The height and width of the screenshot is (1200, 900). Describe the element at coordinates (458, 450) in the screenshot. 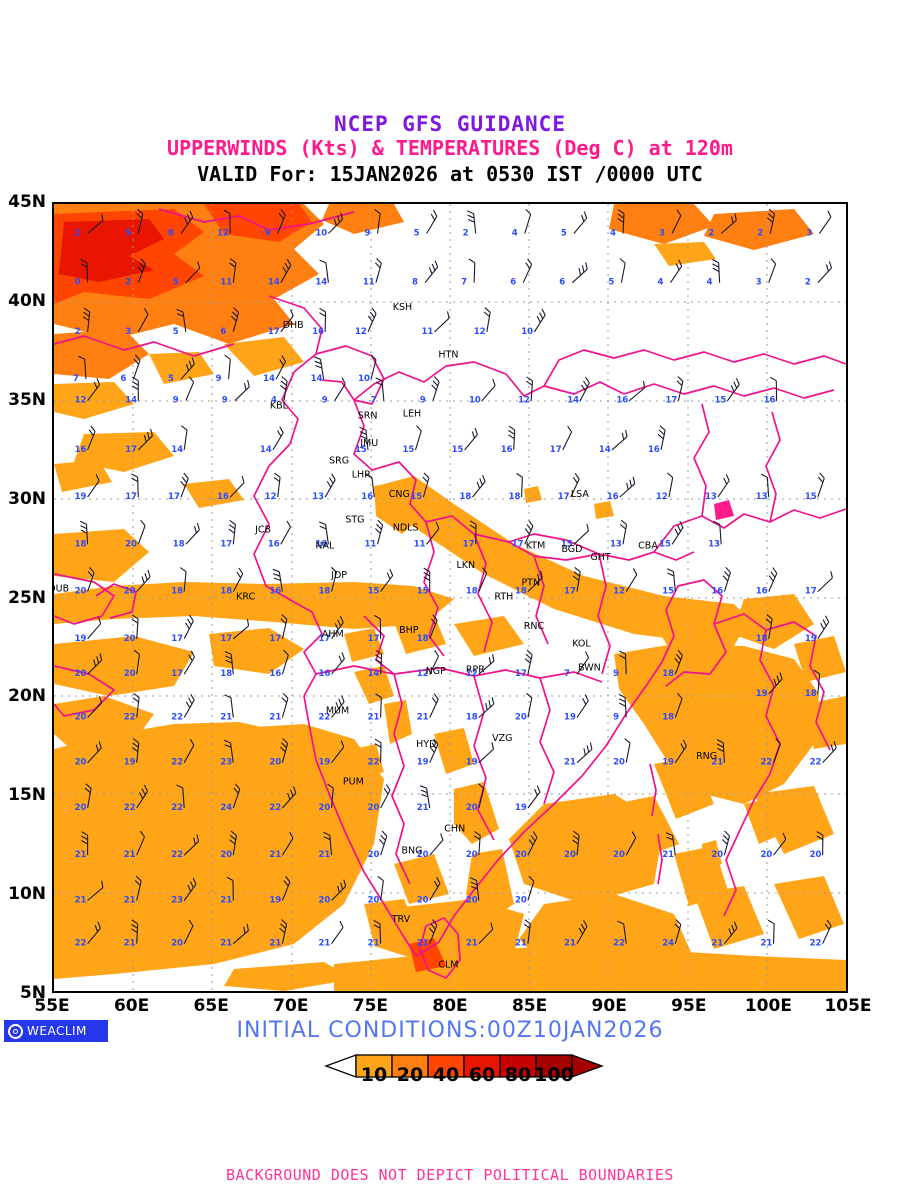

I see `temperature-value: 15` at that location.